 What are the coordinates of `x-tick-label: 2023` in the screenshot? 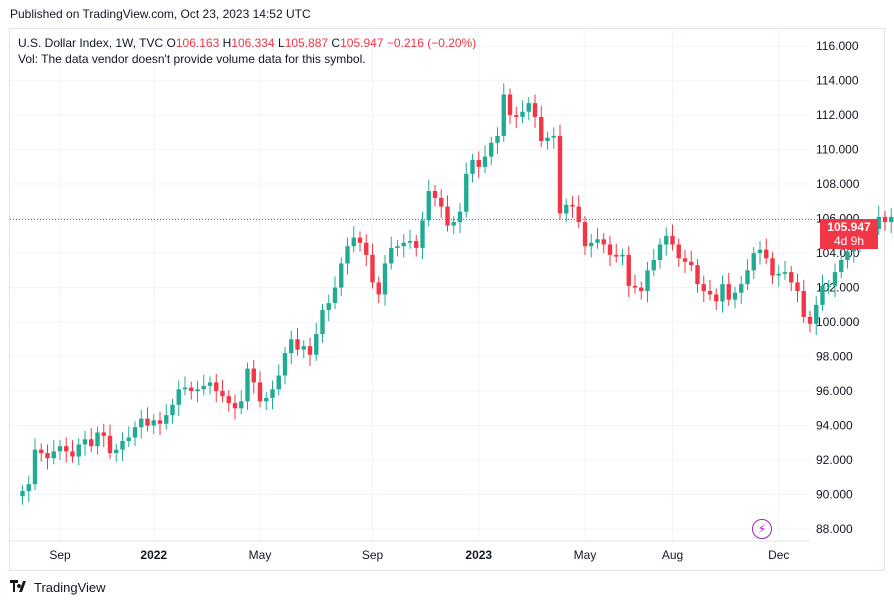 It's located at (478, 555).